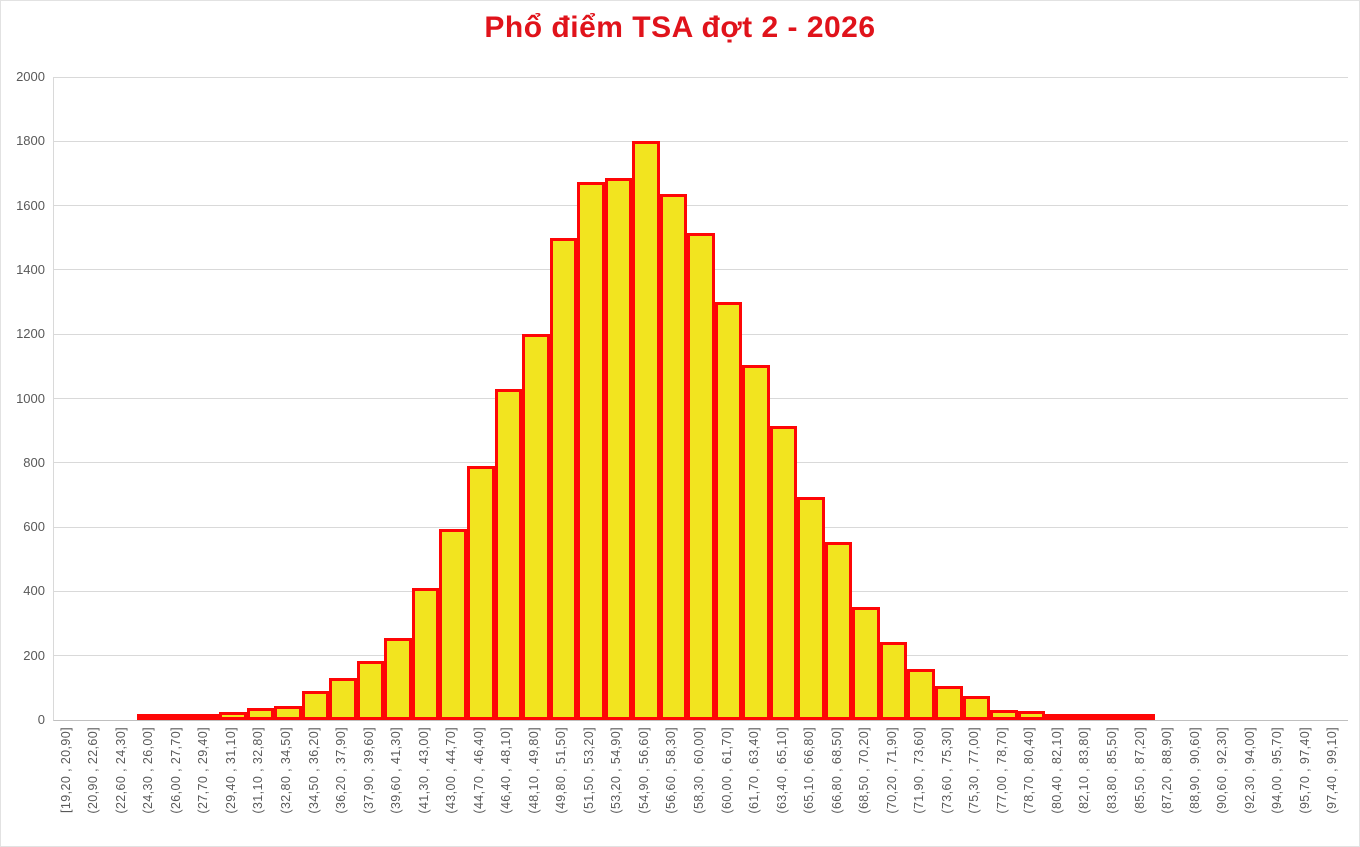  Describe the element at coordinates (506, 770) in the screenshot. I see `x-axis-tick-label: (46,40 , 48,10]` at that location.